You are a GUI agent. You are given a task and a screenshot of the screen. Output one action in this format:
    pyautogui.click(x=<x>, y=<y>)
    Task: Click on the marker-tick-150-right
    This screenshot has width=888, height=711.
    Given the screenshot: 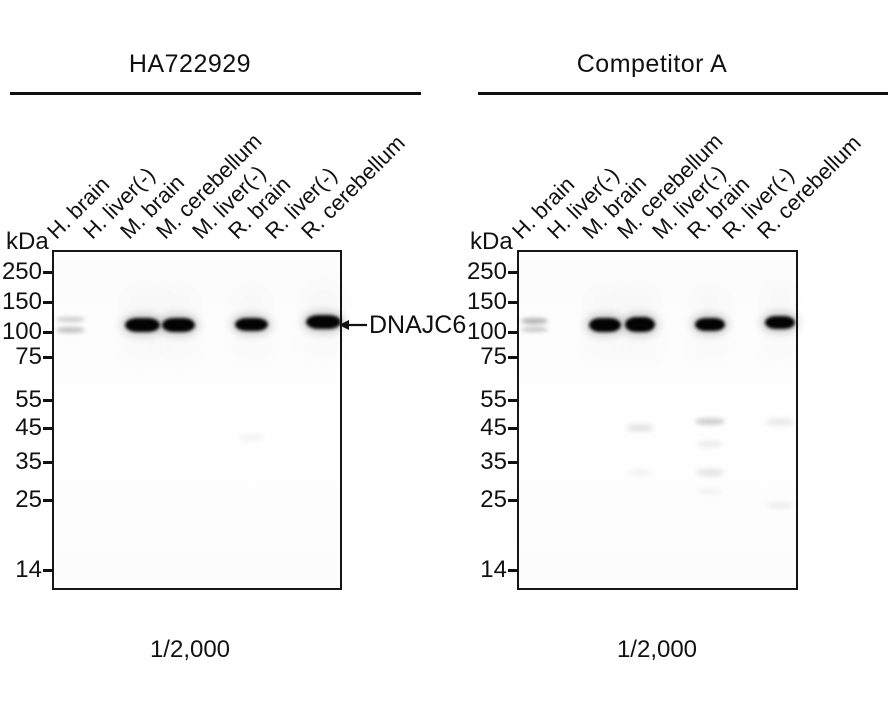 What is the action you would take?
    pyautogui.click(x=512, y=302)
    